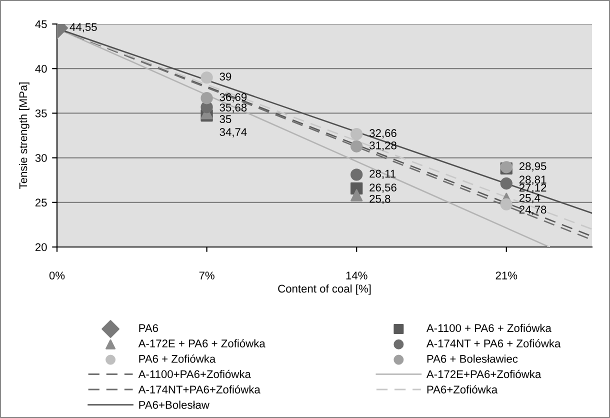  What do you see at coordinates (194, 374) in the screenshot?
I see `legend-label: A-1100+PA6+Zofiówka` at bounding box center [194, 374].